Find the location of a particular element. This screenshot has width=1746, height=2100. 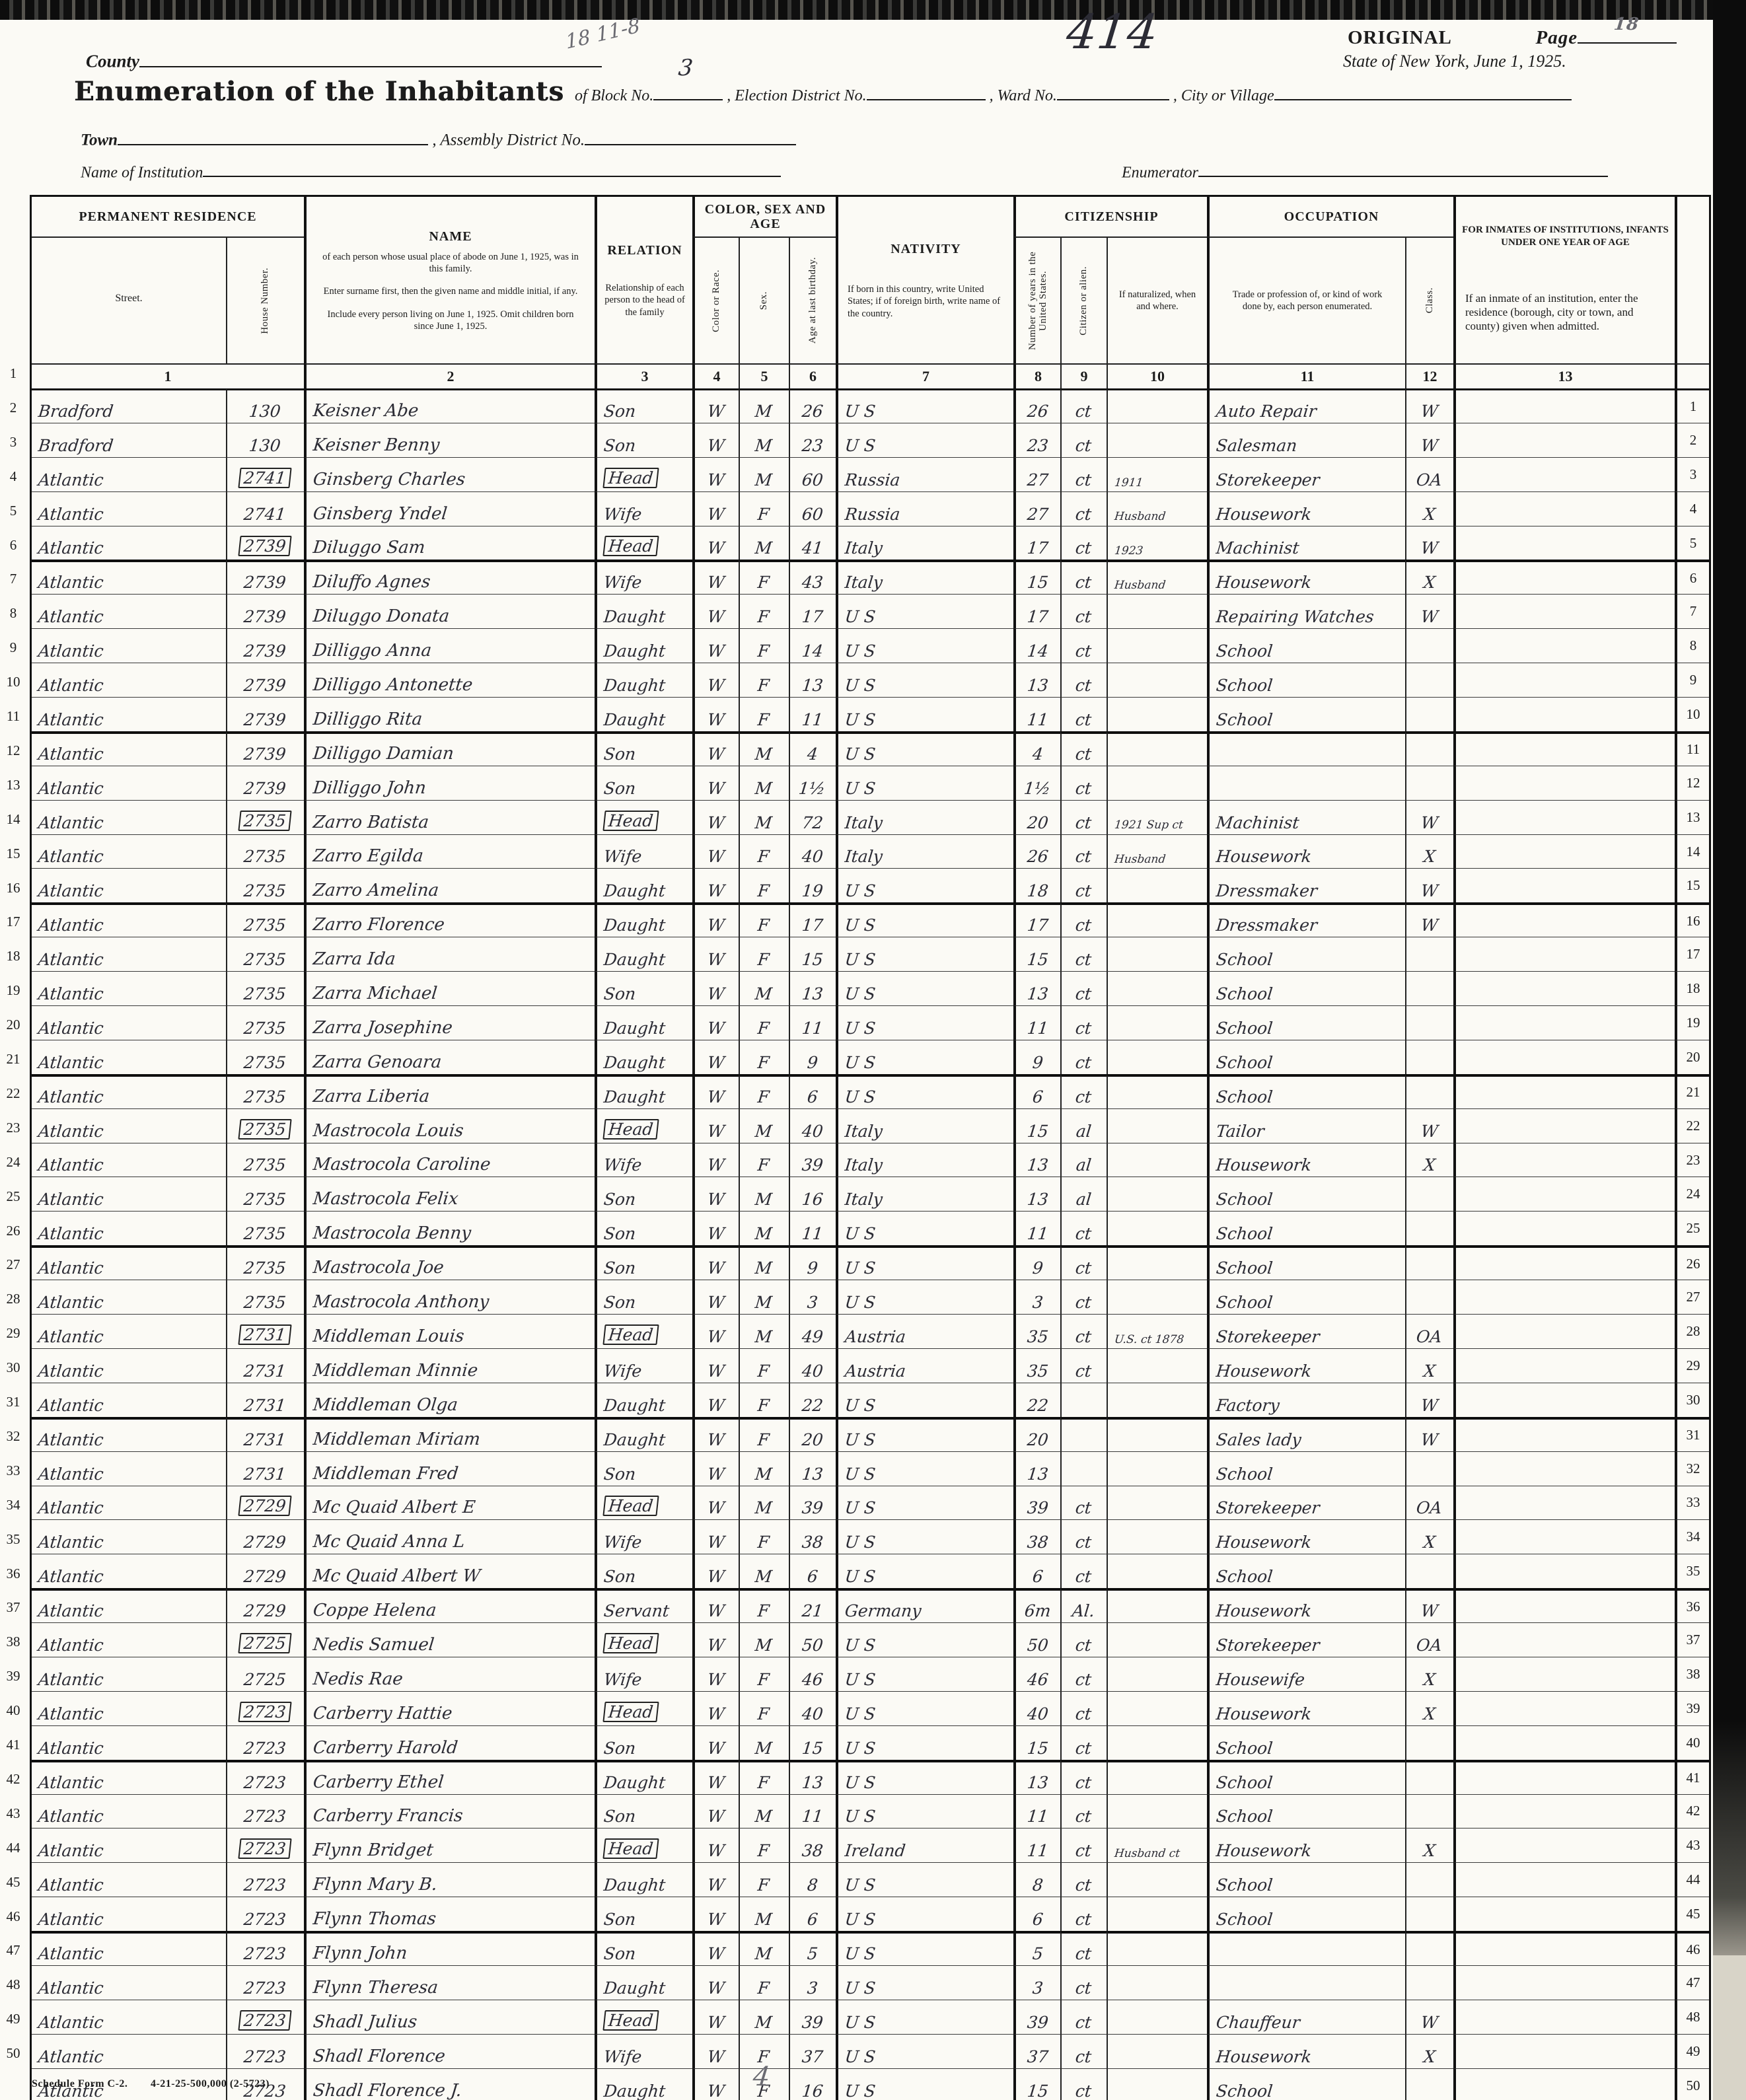

cell-years: 26 is located at coordinates (1036, 851).